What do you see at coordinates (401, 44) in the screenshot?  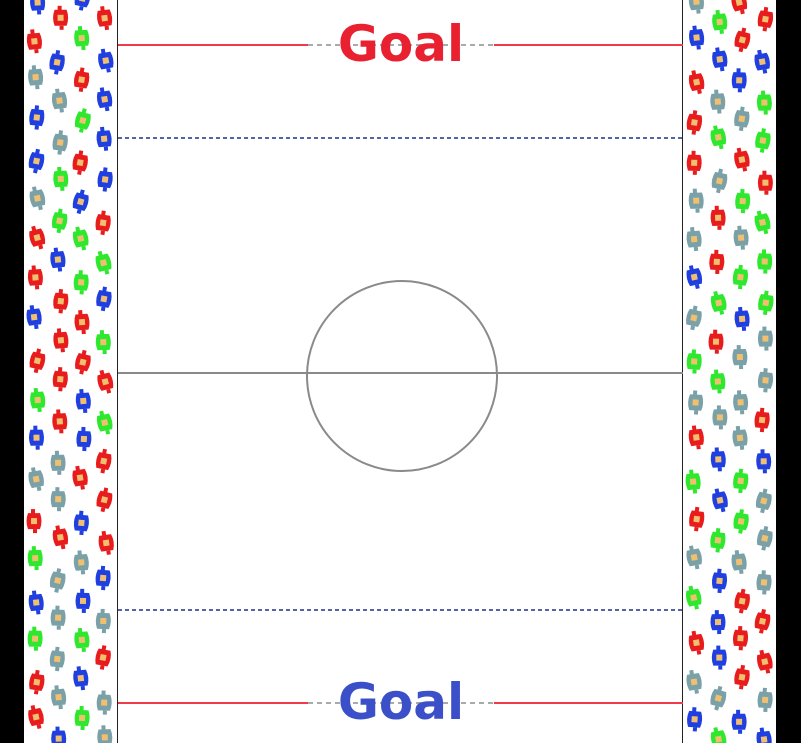 I see `goal-label-top: Goal` at bounding box center [401, 44].